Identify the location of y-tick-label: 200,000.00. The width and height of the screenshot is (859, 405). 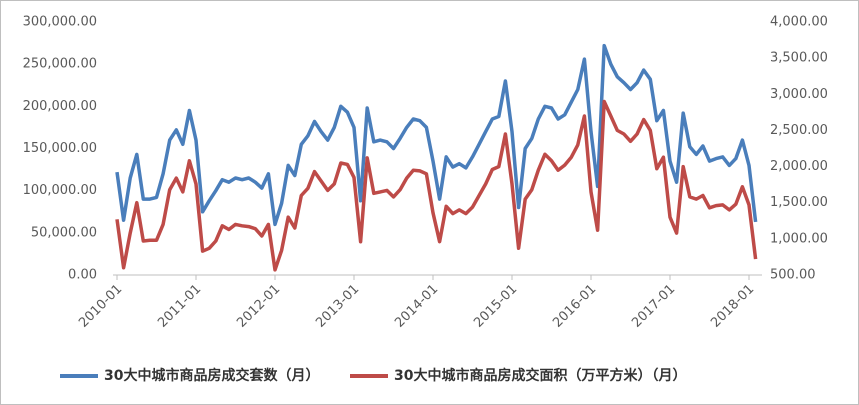
(60, 106).